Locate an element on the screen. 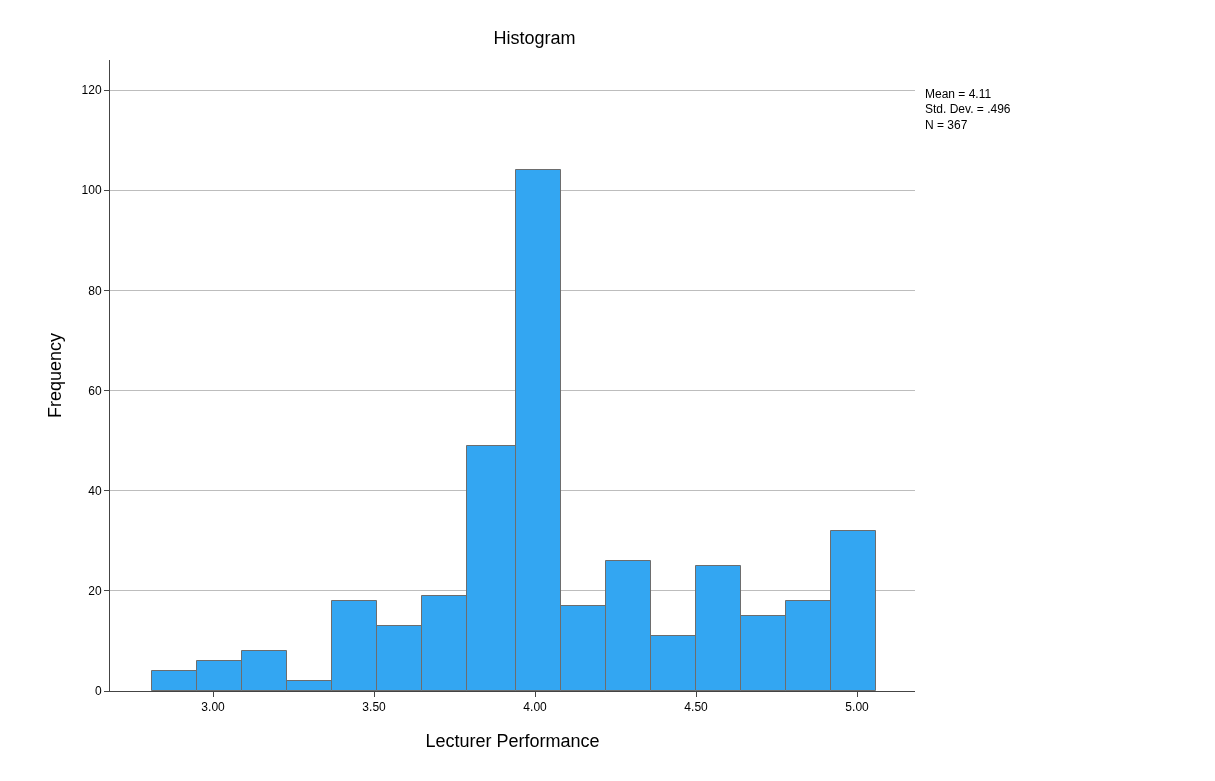  text: Std. Dev. = .496 is located at coordinates (968, 109).